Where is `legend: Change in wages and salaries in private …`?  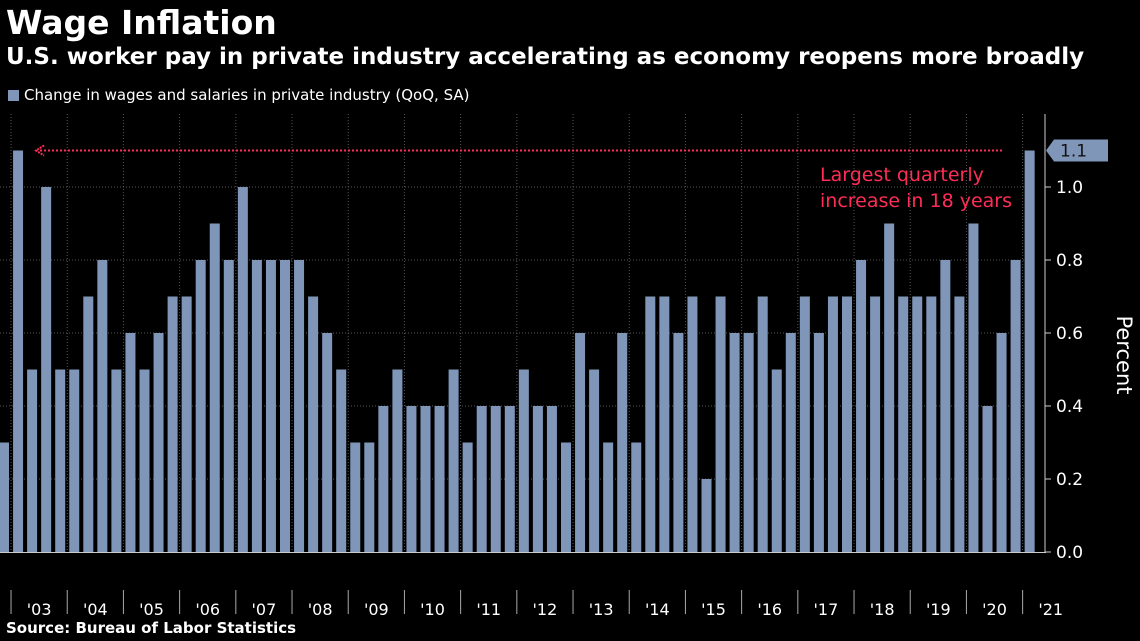
legend: Change in wages and salaries in private … is located at coordinates (238, 95).